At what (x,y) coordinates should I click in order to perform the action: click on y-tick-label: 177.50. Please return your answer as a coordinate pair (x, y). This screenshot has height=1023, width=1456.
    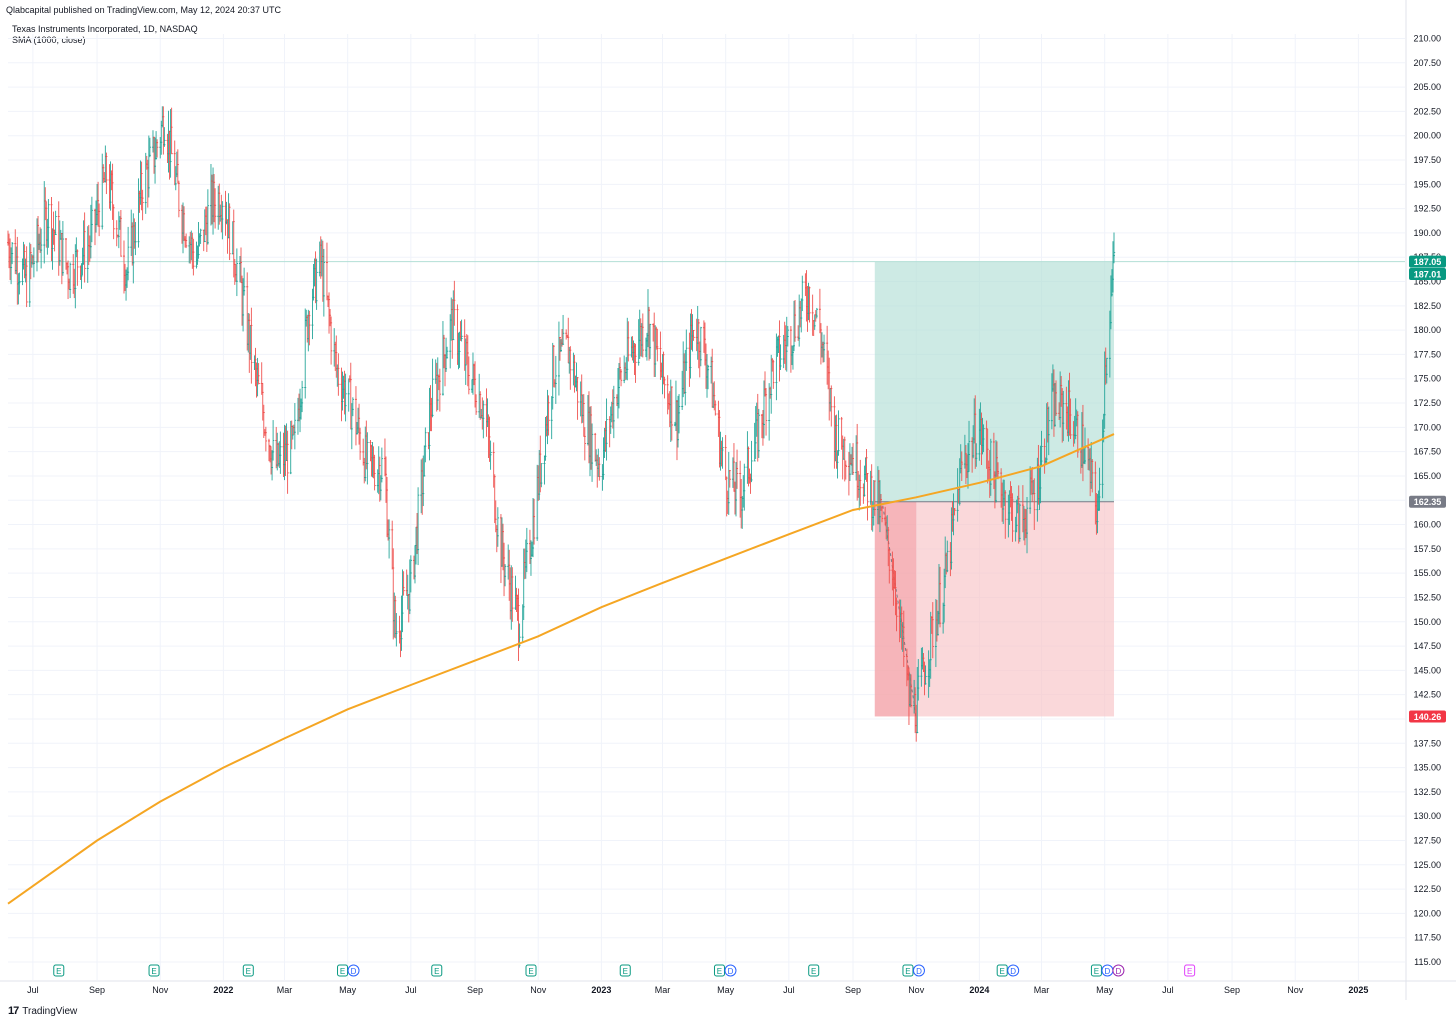
    Looking at the image, I should click on (1427, 354).